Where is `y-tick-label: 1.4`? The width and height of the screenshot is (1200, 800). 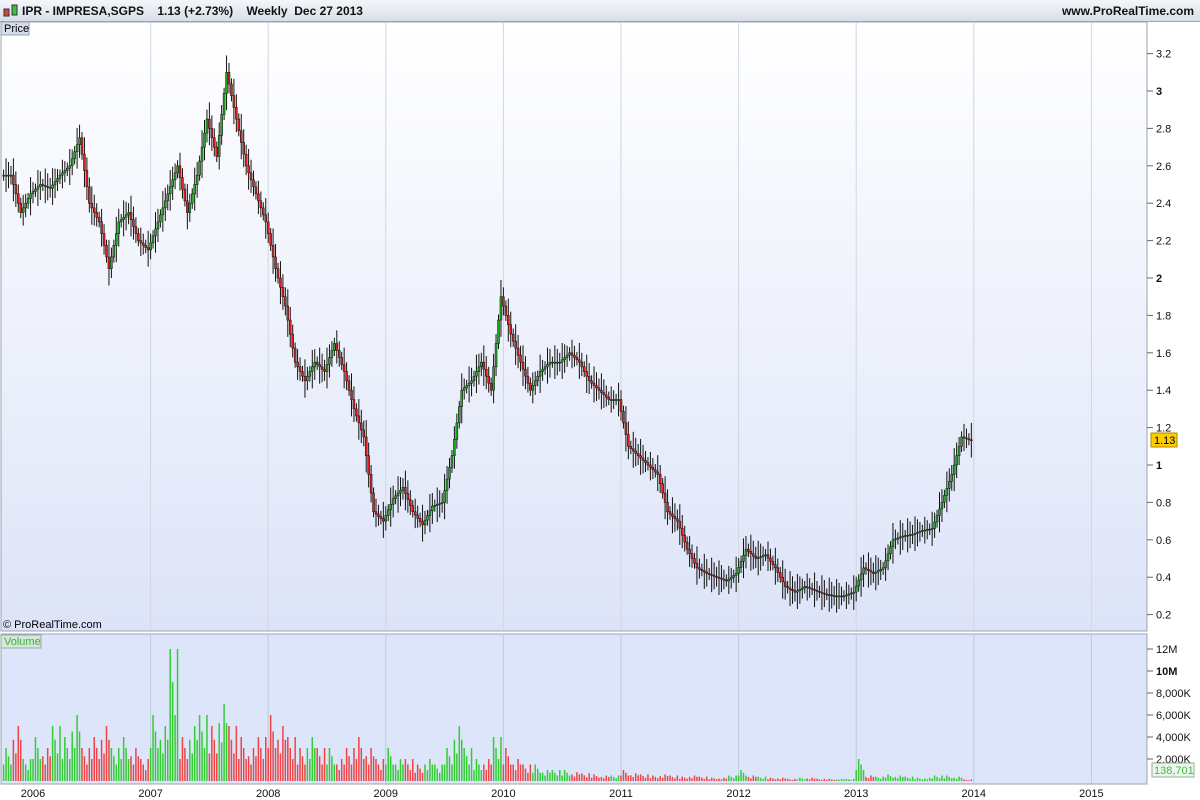 y-tick-label: 1.4 is located at coordinates (1163, 391).